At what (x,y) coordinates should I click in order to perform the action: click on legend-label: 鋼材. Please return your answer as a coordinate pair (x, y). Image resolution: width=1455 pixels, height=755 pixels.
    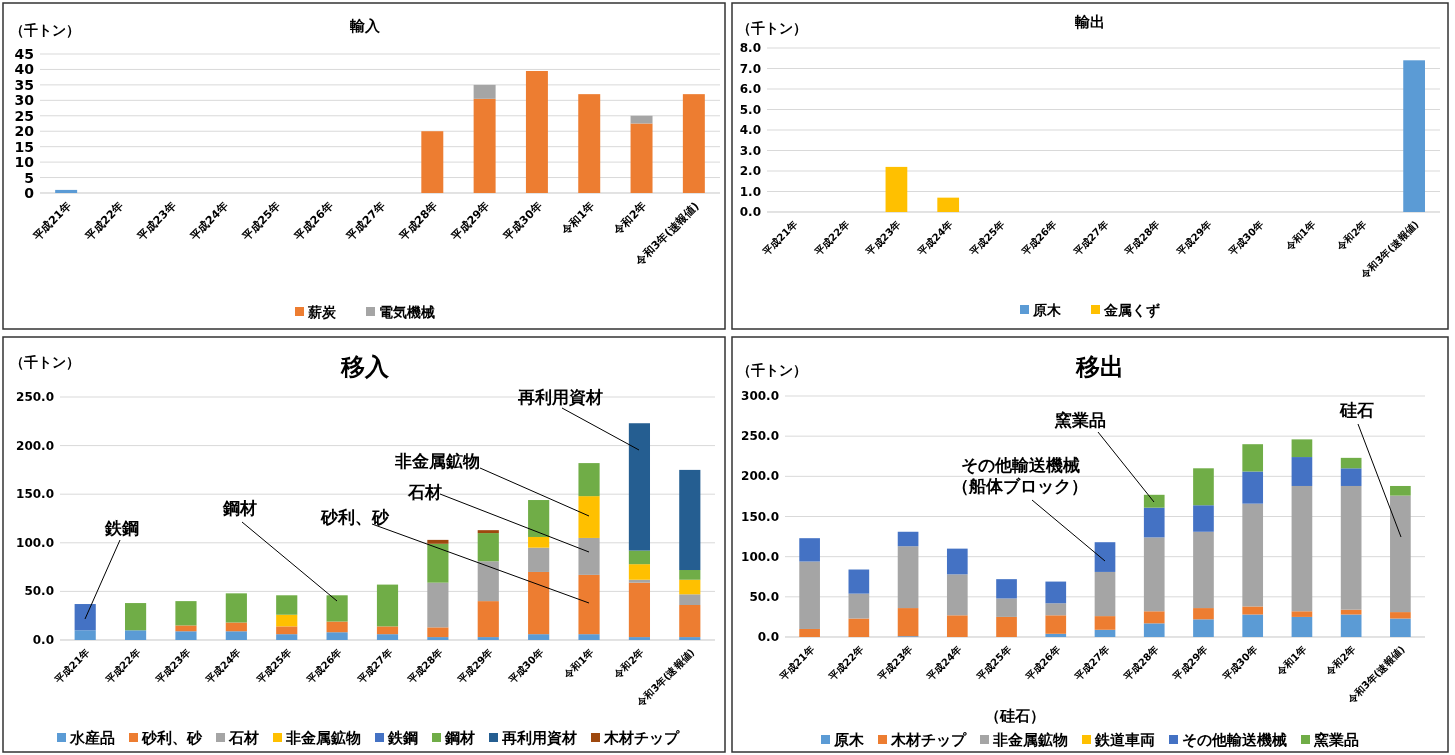
    Looking at the image, I should click on (459, 738).